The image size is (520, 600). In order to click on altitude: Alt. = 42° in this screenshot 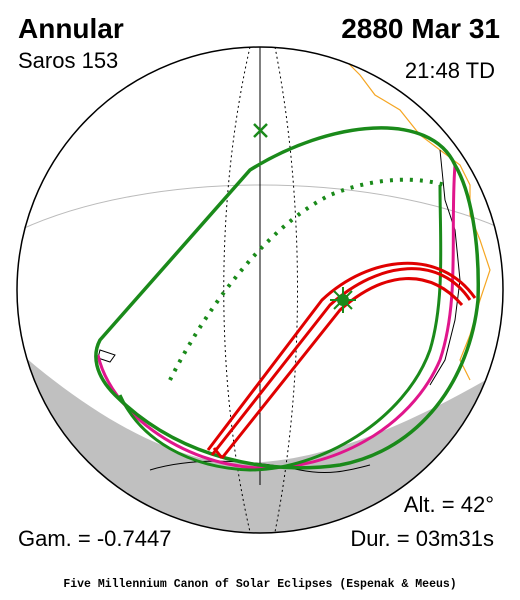, I will do `click(449, 504)`.